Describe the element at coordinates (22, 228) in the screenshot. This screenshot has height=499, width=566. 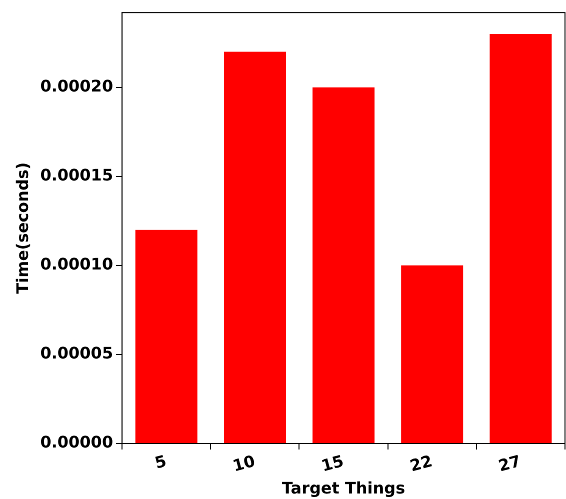
I see `y-axis-title: Time(seconds)` at that location.